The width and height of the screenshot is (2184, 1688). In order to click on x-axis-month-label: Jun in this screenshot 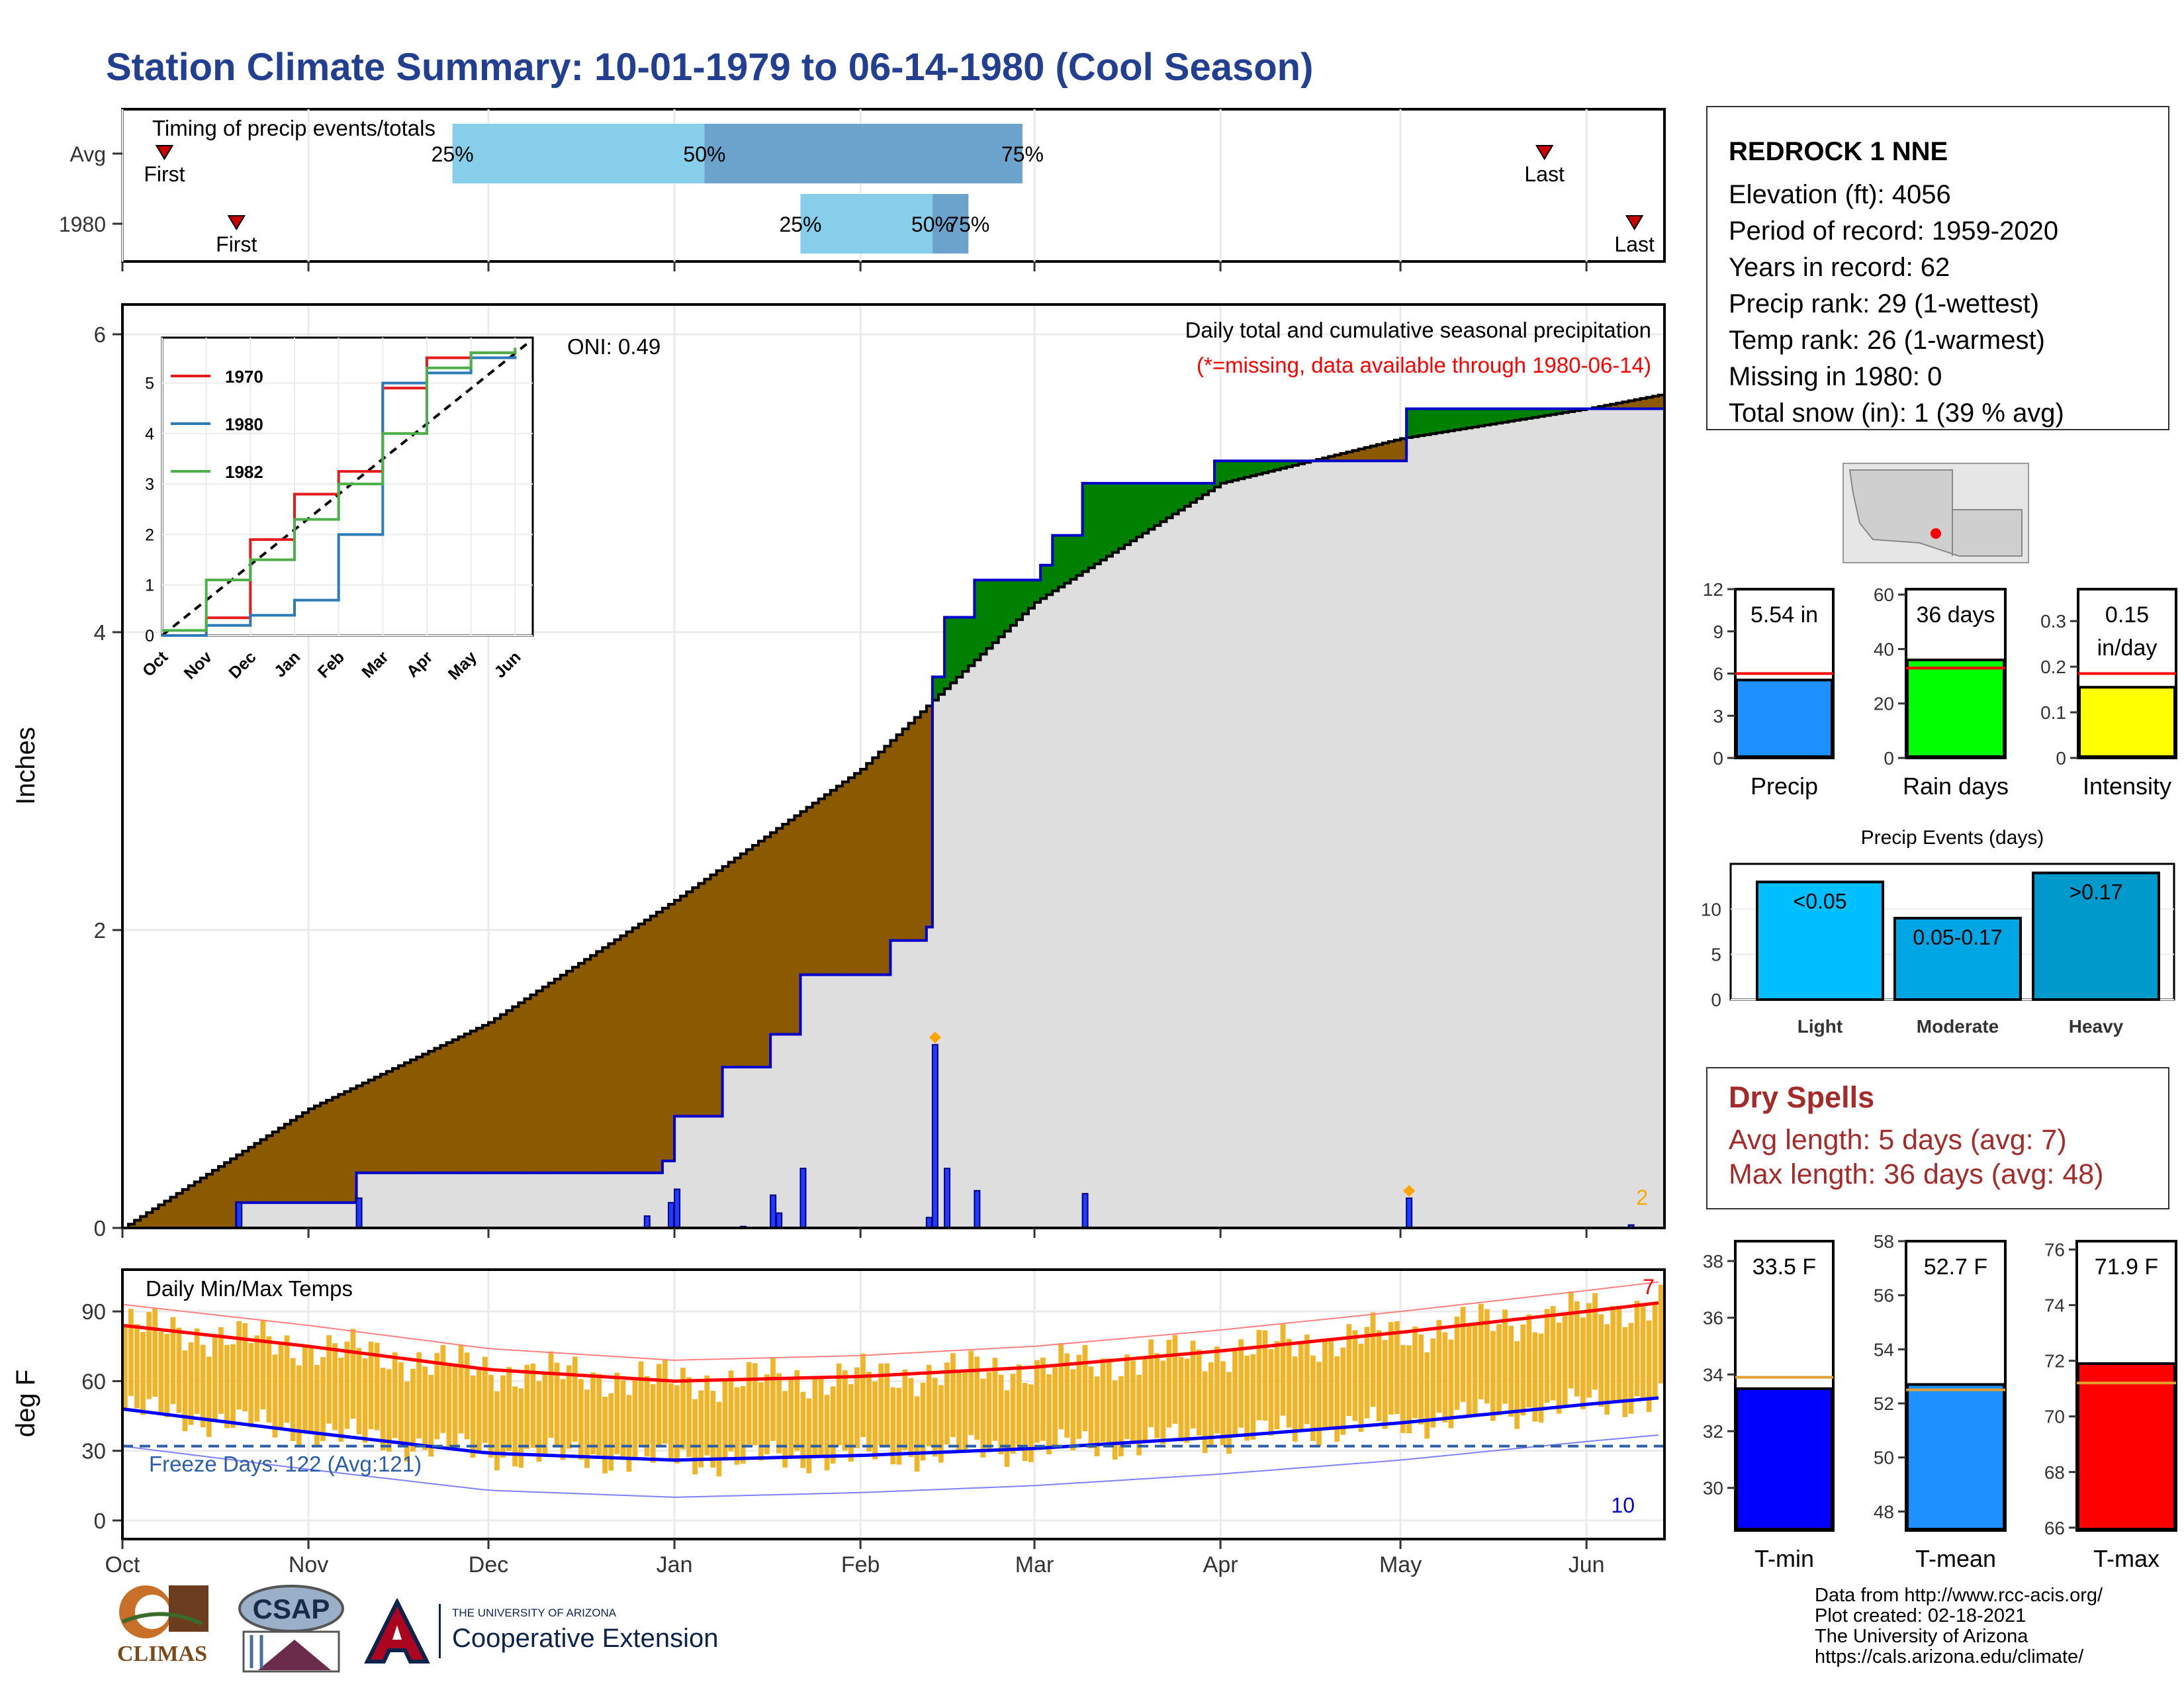, I will do `click(1587, 1564)`.